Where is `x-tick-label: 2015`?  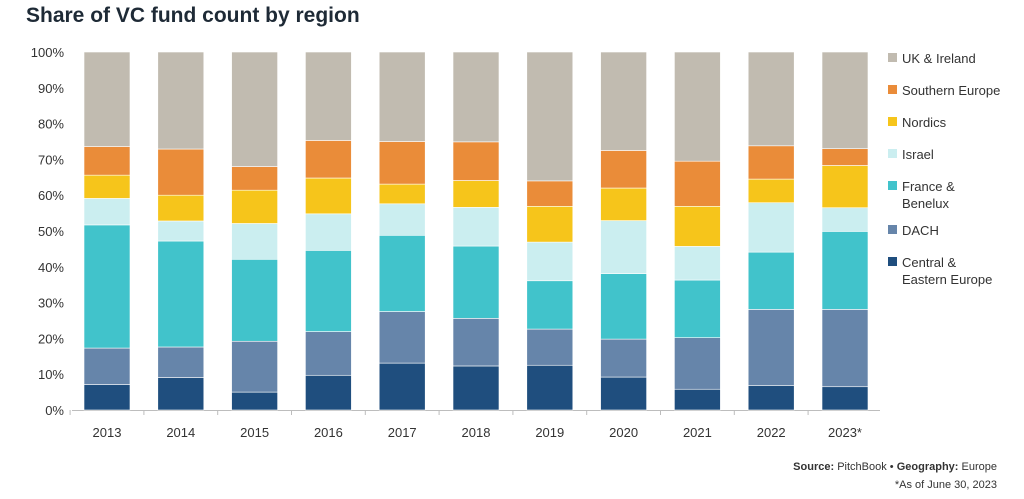
x-tick-label: 2015 is located at coordinates (254, 432).